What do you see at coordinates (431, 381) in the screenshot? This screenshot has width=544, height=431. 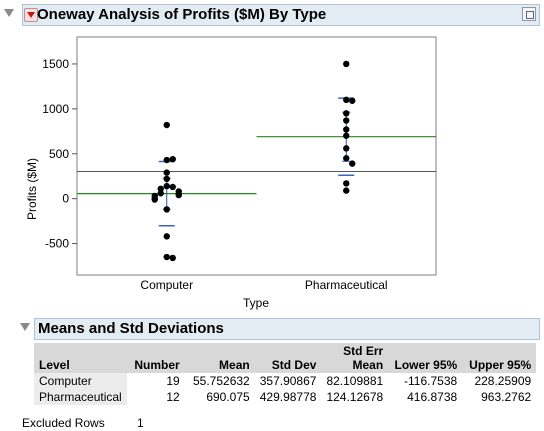 I see `table-cell: -116.7538` at bounding box center [431, 381].